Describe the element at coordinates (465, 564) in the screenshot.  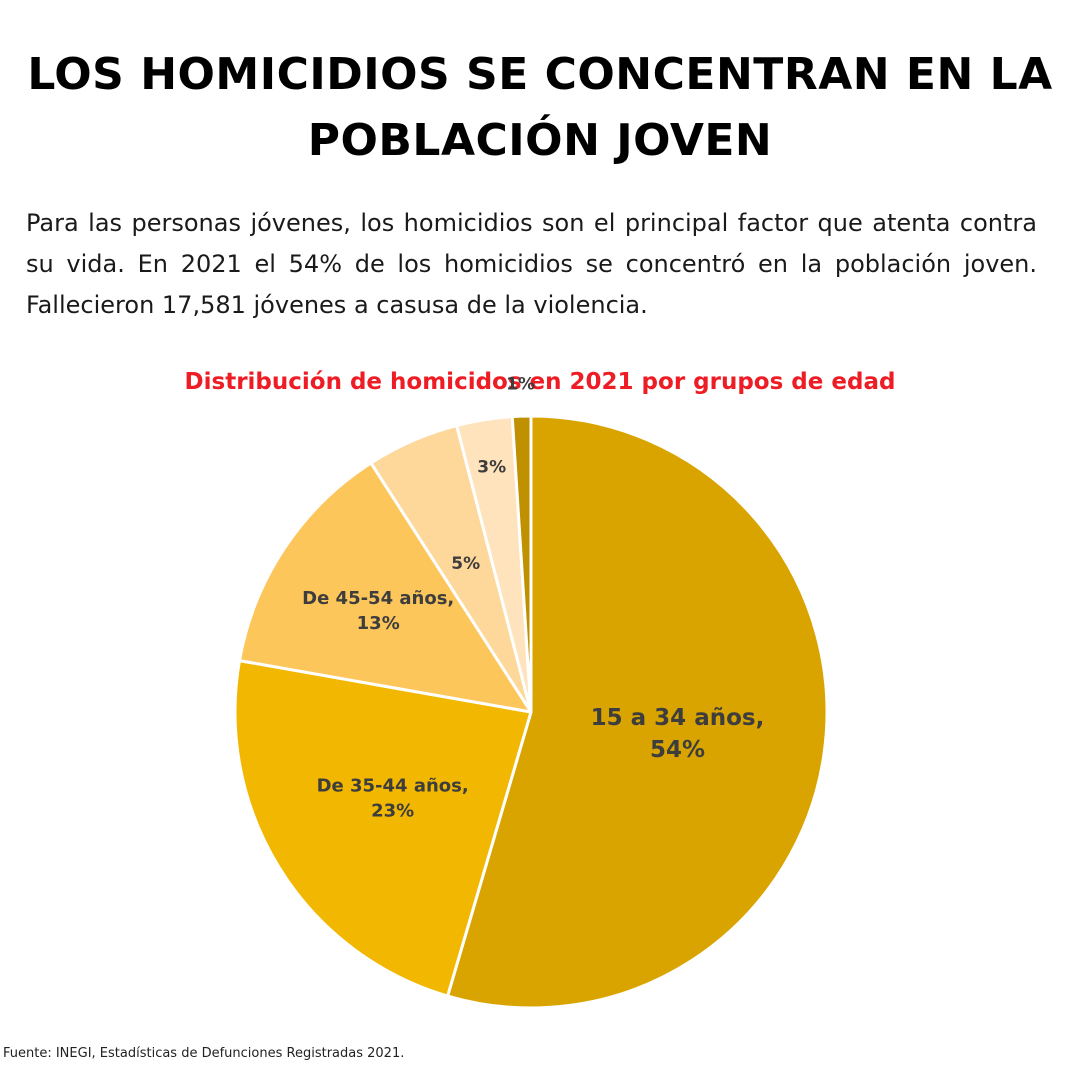
I see `pie-slice-label-4: 5%` at that location.